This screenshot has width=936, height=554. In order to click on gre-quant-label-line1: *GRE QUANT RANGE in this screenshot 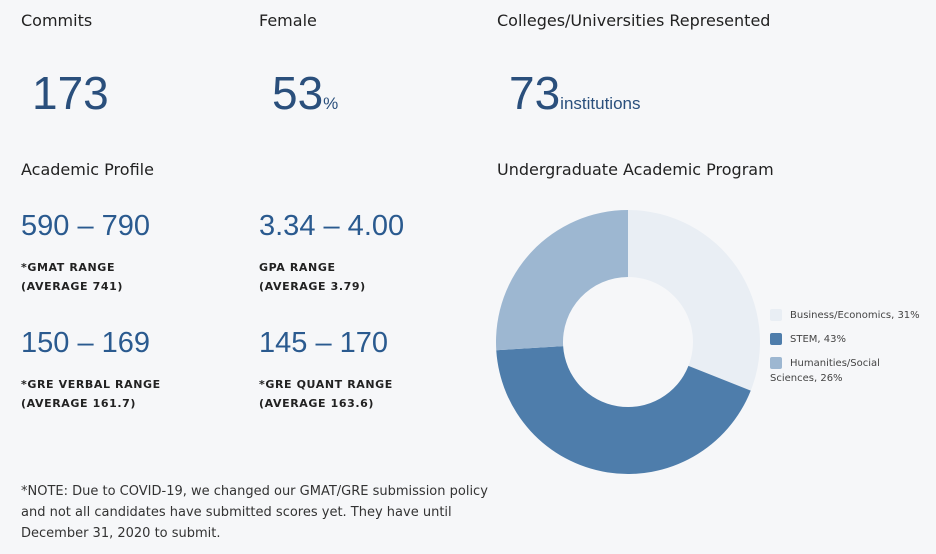, I will do `click(326, 384)`.